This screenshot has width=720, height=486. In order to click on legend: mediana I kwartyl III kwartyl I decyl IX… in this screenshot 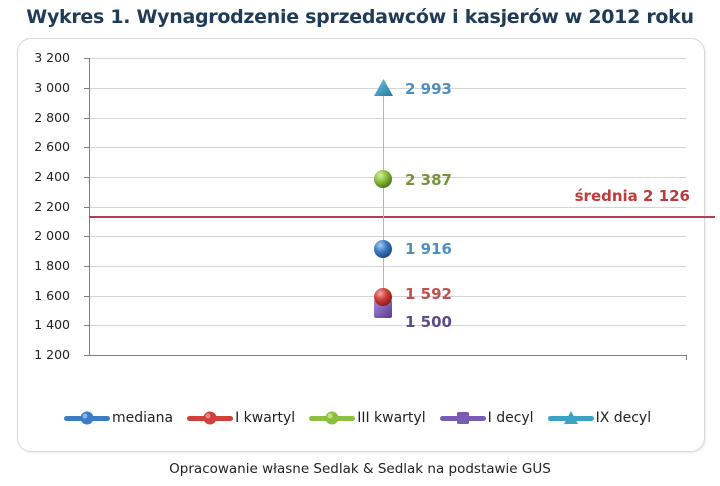, I will do `click(364, 418)`.